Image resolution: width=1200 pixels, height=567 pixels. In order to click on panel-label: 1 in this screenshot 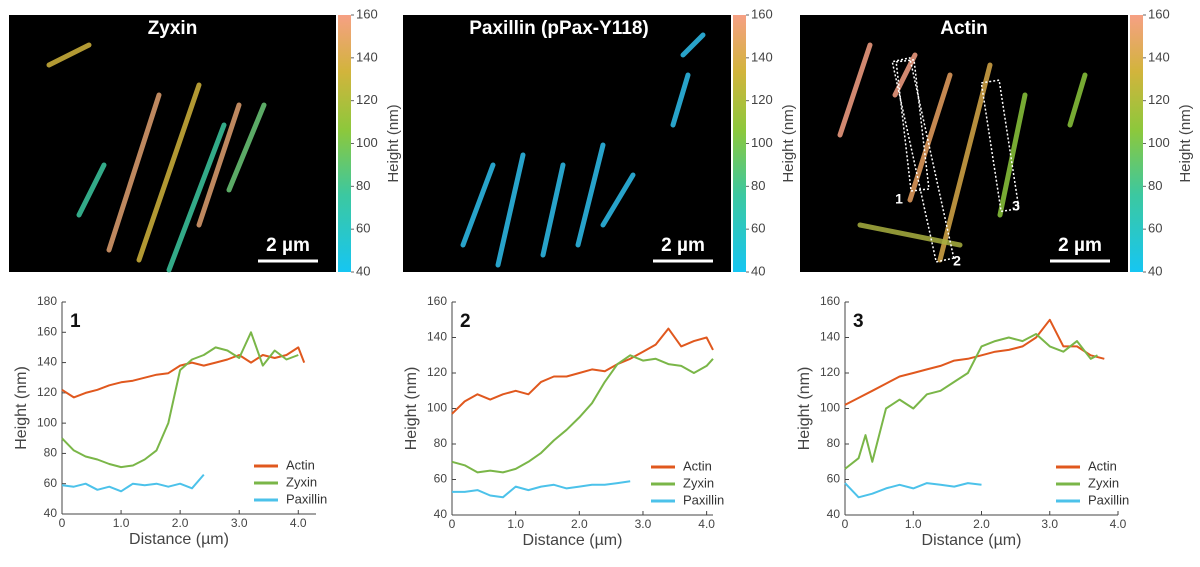, I will do `click(75, 321)`.